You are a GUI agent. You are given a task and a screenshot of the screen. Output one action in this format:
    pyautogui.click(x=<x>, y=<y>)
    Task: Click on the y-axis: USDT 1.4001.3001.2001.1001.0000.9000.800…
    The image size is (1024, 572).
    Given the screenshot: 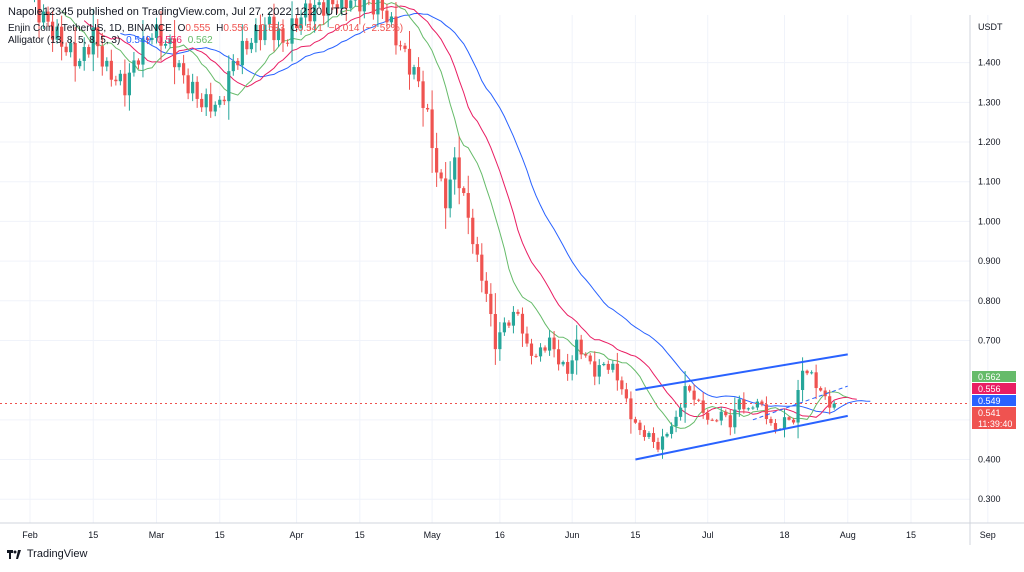 What is the action you would take?
    pyautogui.click(x=990, y=263)
    